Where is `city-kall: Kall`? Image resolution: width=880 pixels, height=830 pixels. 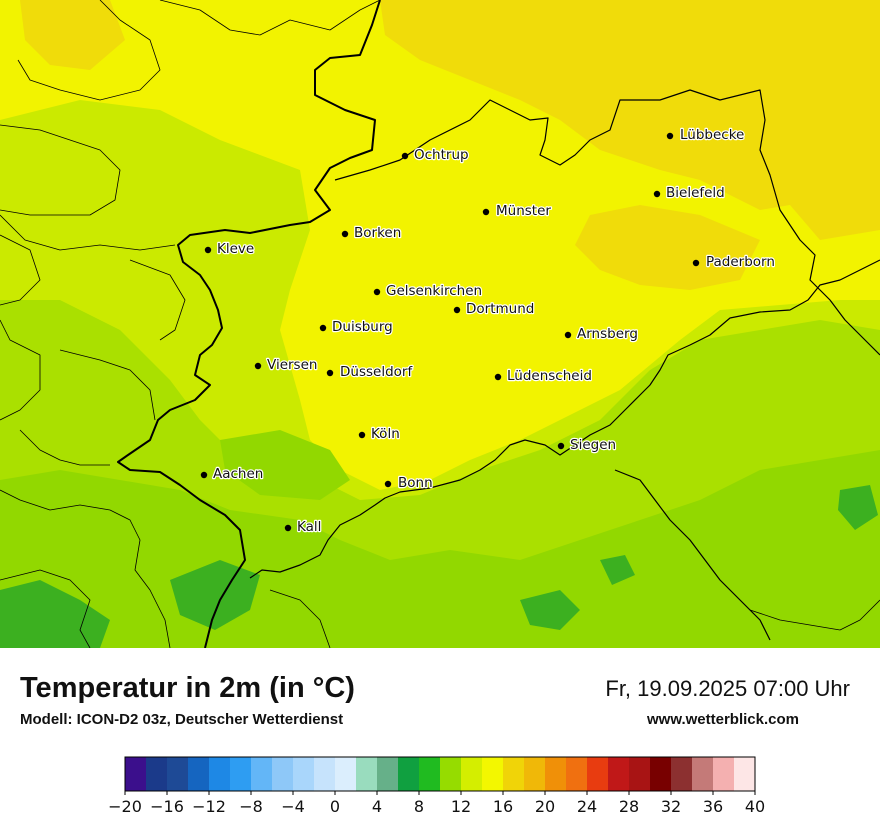
city-kall: Kall is located at coordinates (303, 527).